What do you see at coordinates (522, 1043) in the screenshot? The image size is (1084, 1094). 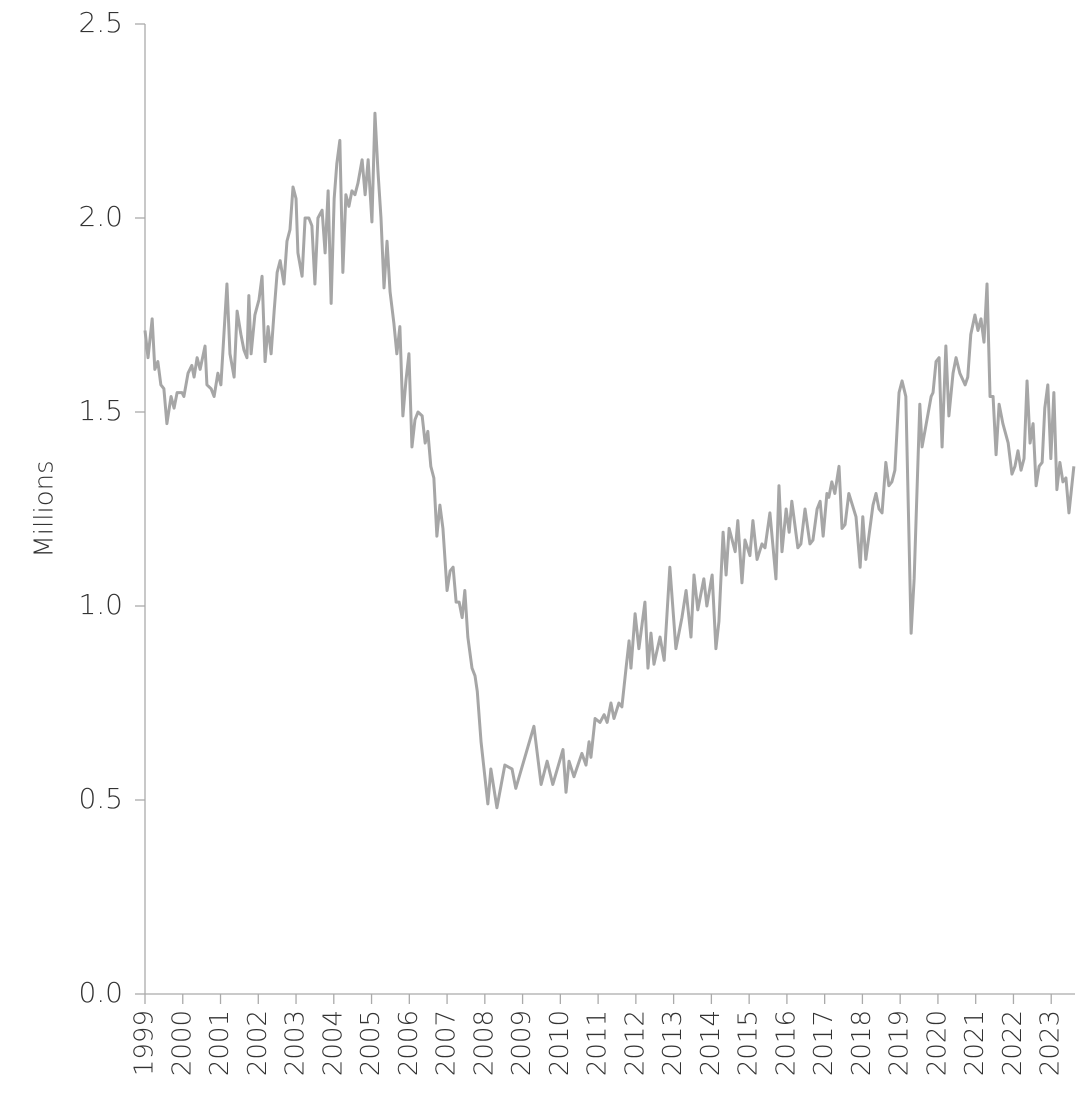 I see `x-tick-label: 2009` at bounding box center [522, 1043].